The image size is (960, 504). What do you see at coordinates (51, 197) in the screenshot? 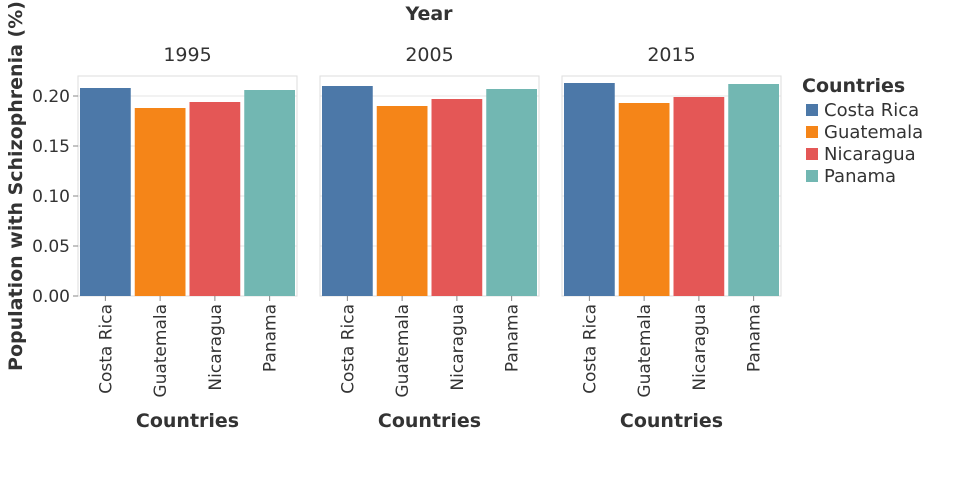
I see `y-tick-label: 0.10` at bounding box center [51, 197].